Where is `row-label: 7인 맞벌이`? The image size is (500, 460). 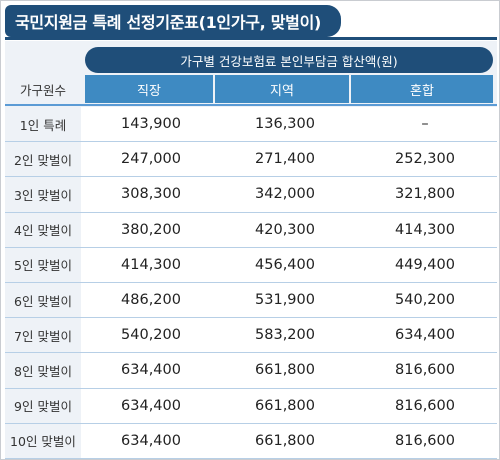
row-label: 7인 맞벌이 is located at coordinates (43, 335).